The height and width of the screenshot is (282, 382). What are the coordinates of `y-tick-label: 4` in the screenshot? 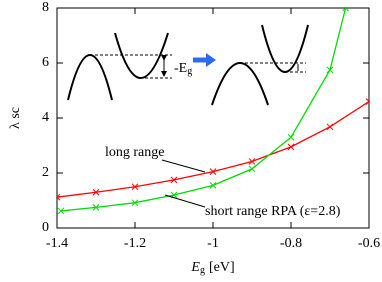 It's located at (45, 117).